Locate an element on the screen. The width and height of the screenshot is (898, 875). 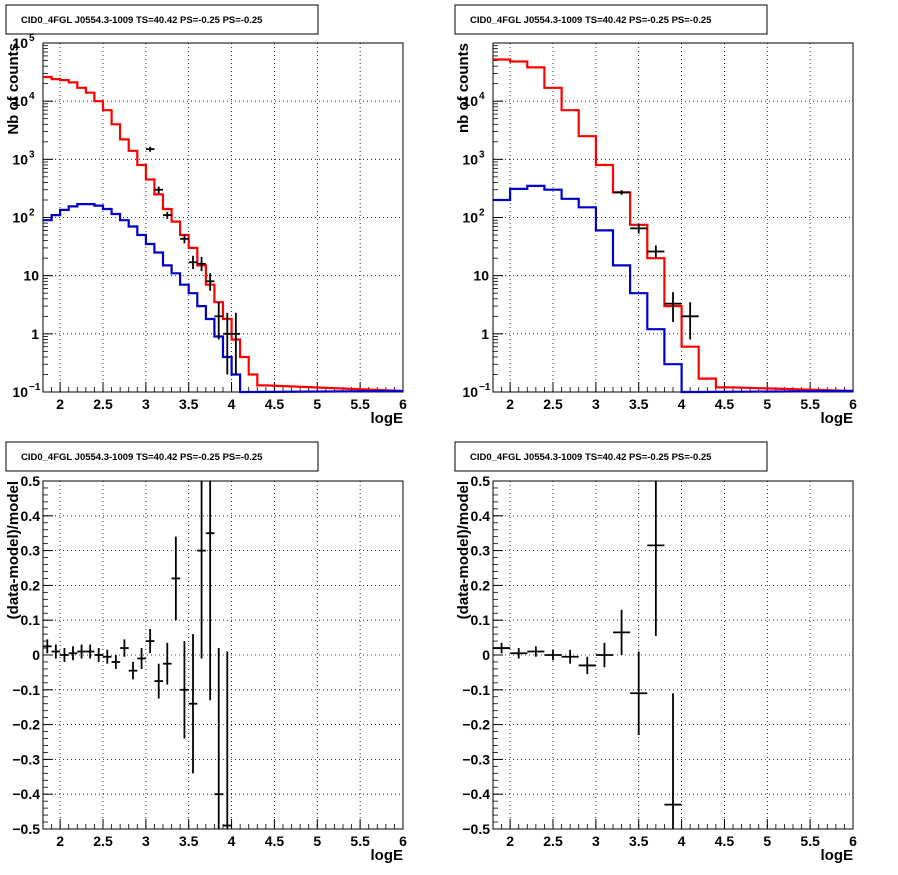
y-tick-exponent: 4 is located at coordinates (482, 96).